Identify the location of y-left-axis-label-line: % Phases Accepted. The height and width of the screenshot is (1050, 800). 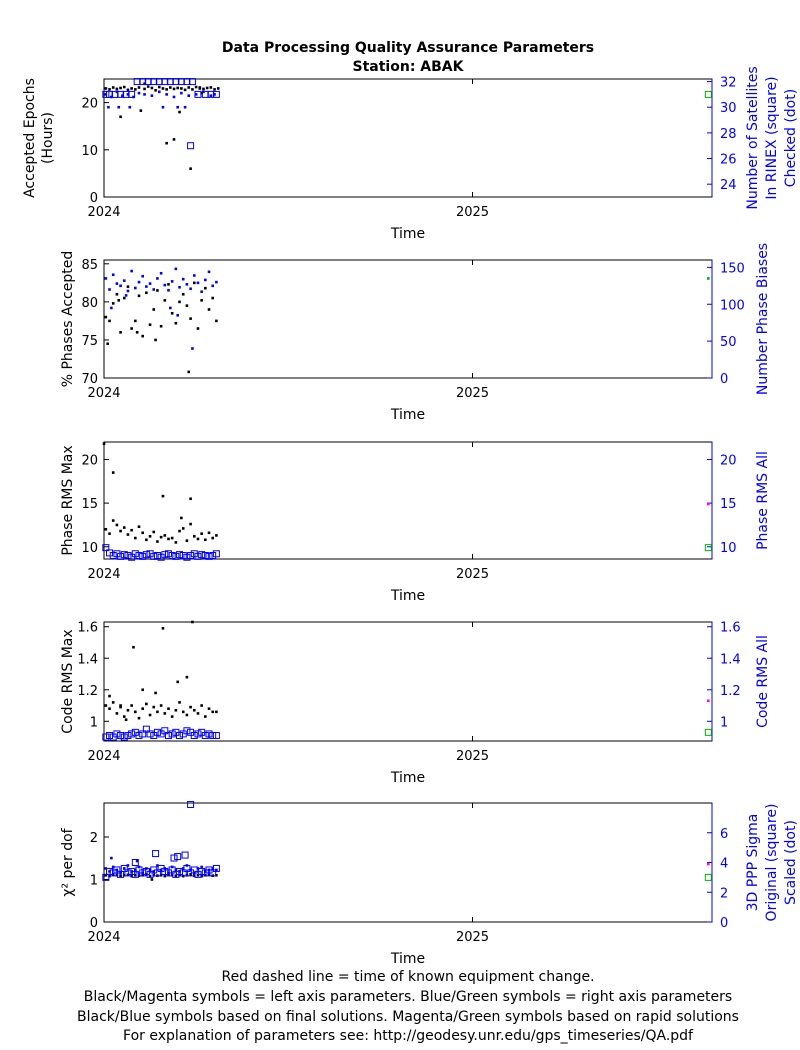
(68, 319).